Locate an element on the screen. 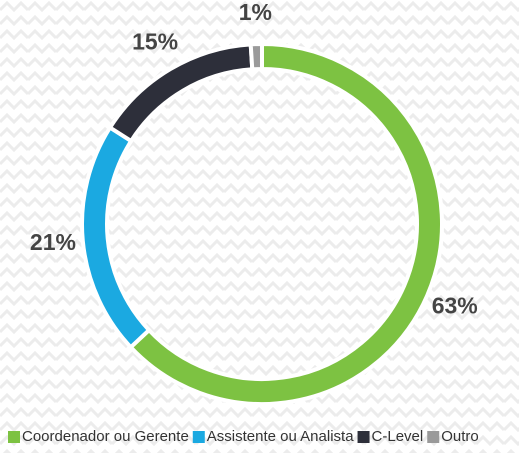  legend-label: Assistente ou Analista is located at coordinates (280, 436).